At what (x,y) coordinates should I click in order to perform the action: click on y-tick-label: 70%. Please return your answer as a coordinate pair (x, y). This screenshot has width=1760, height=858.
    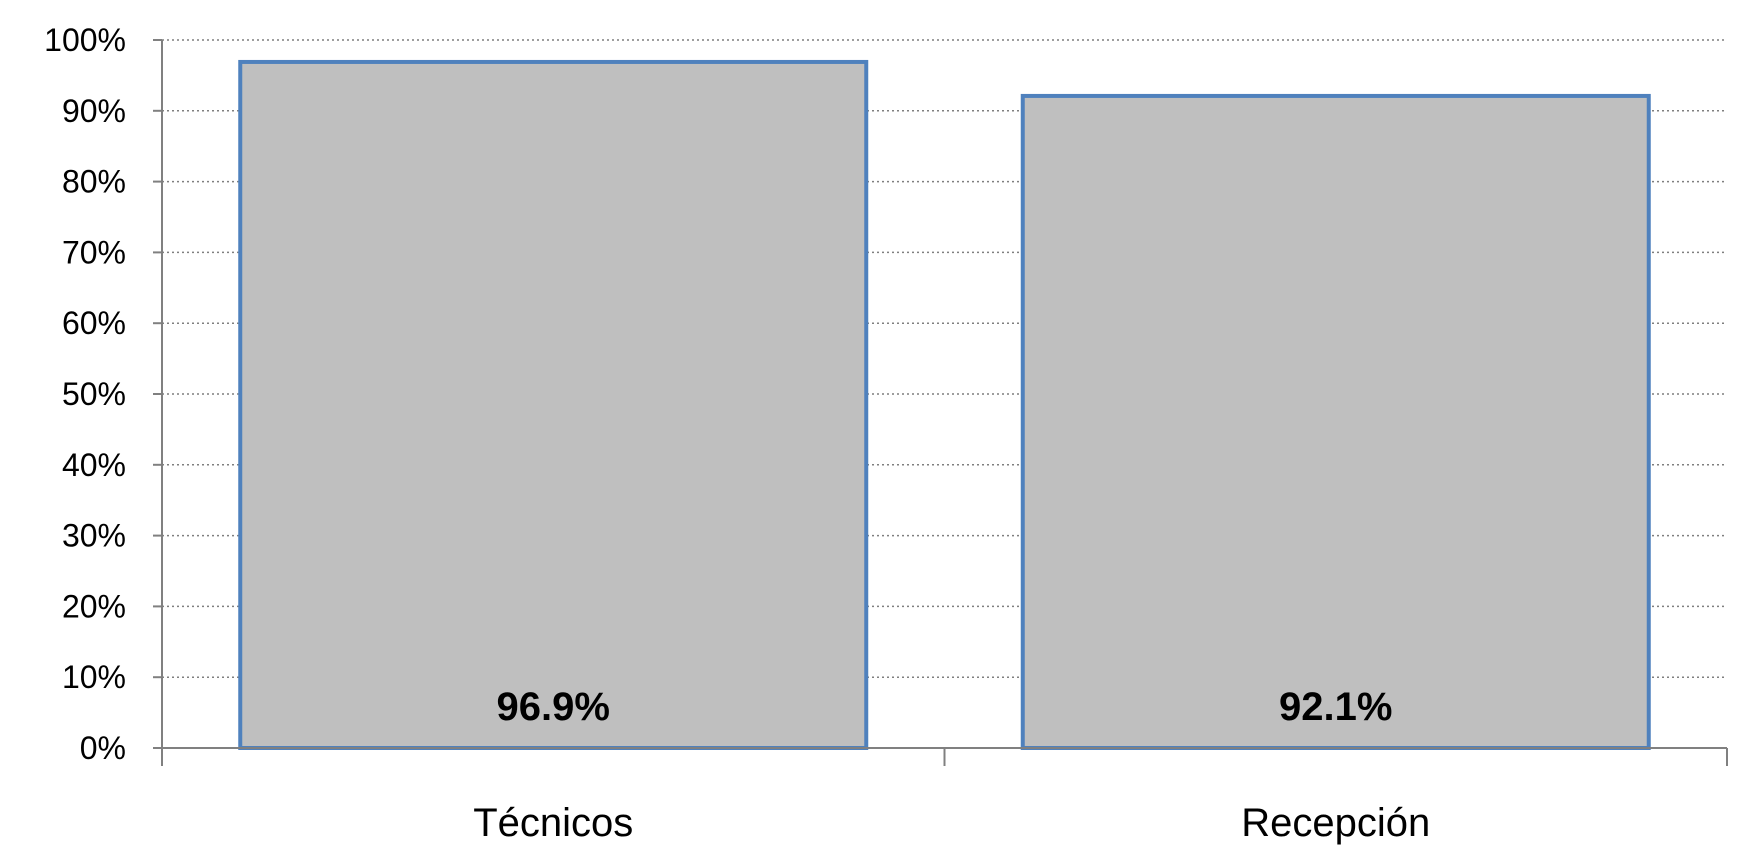
    Looking at the image, I should click on (94, 252).